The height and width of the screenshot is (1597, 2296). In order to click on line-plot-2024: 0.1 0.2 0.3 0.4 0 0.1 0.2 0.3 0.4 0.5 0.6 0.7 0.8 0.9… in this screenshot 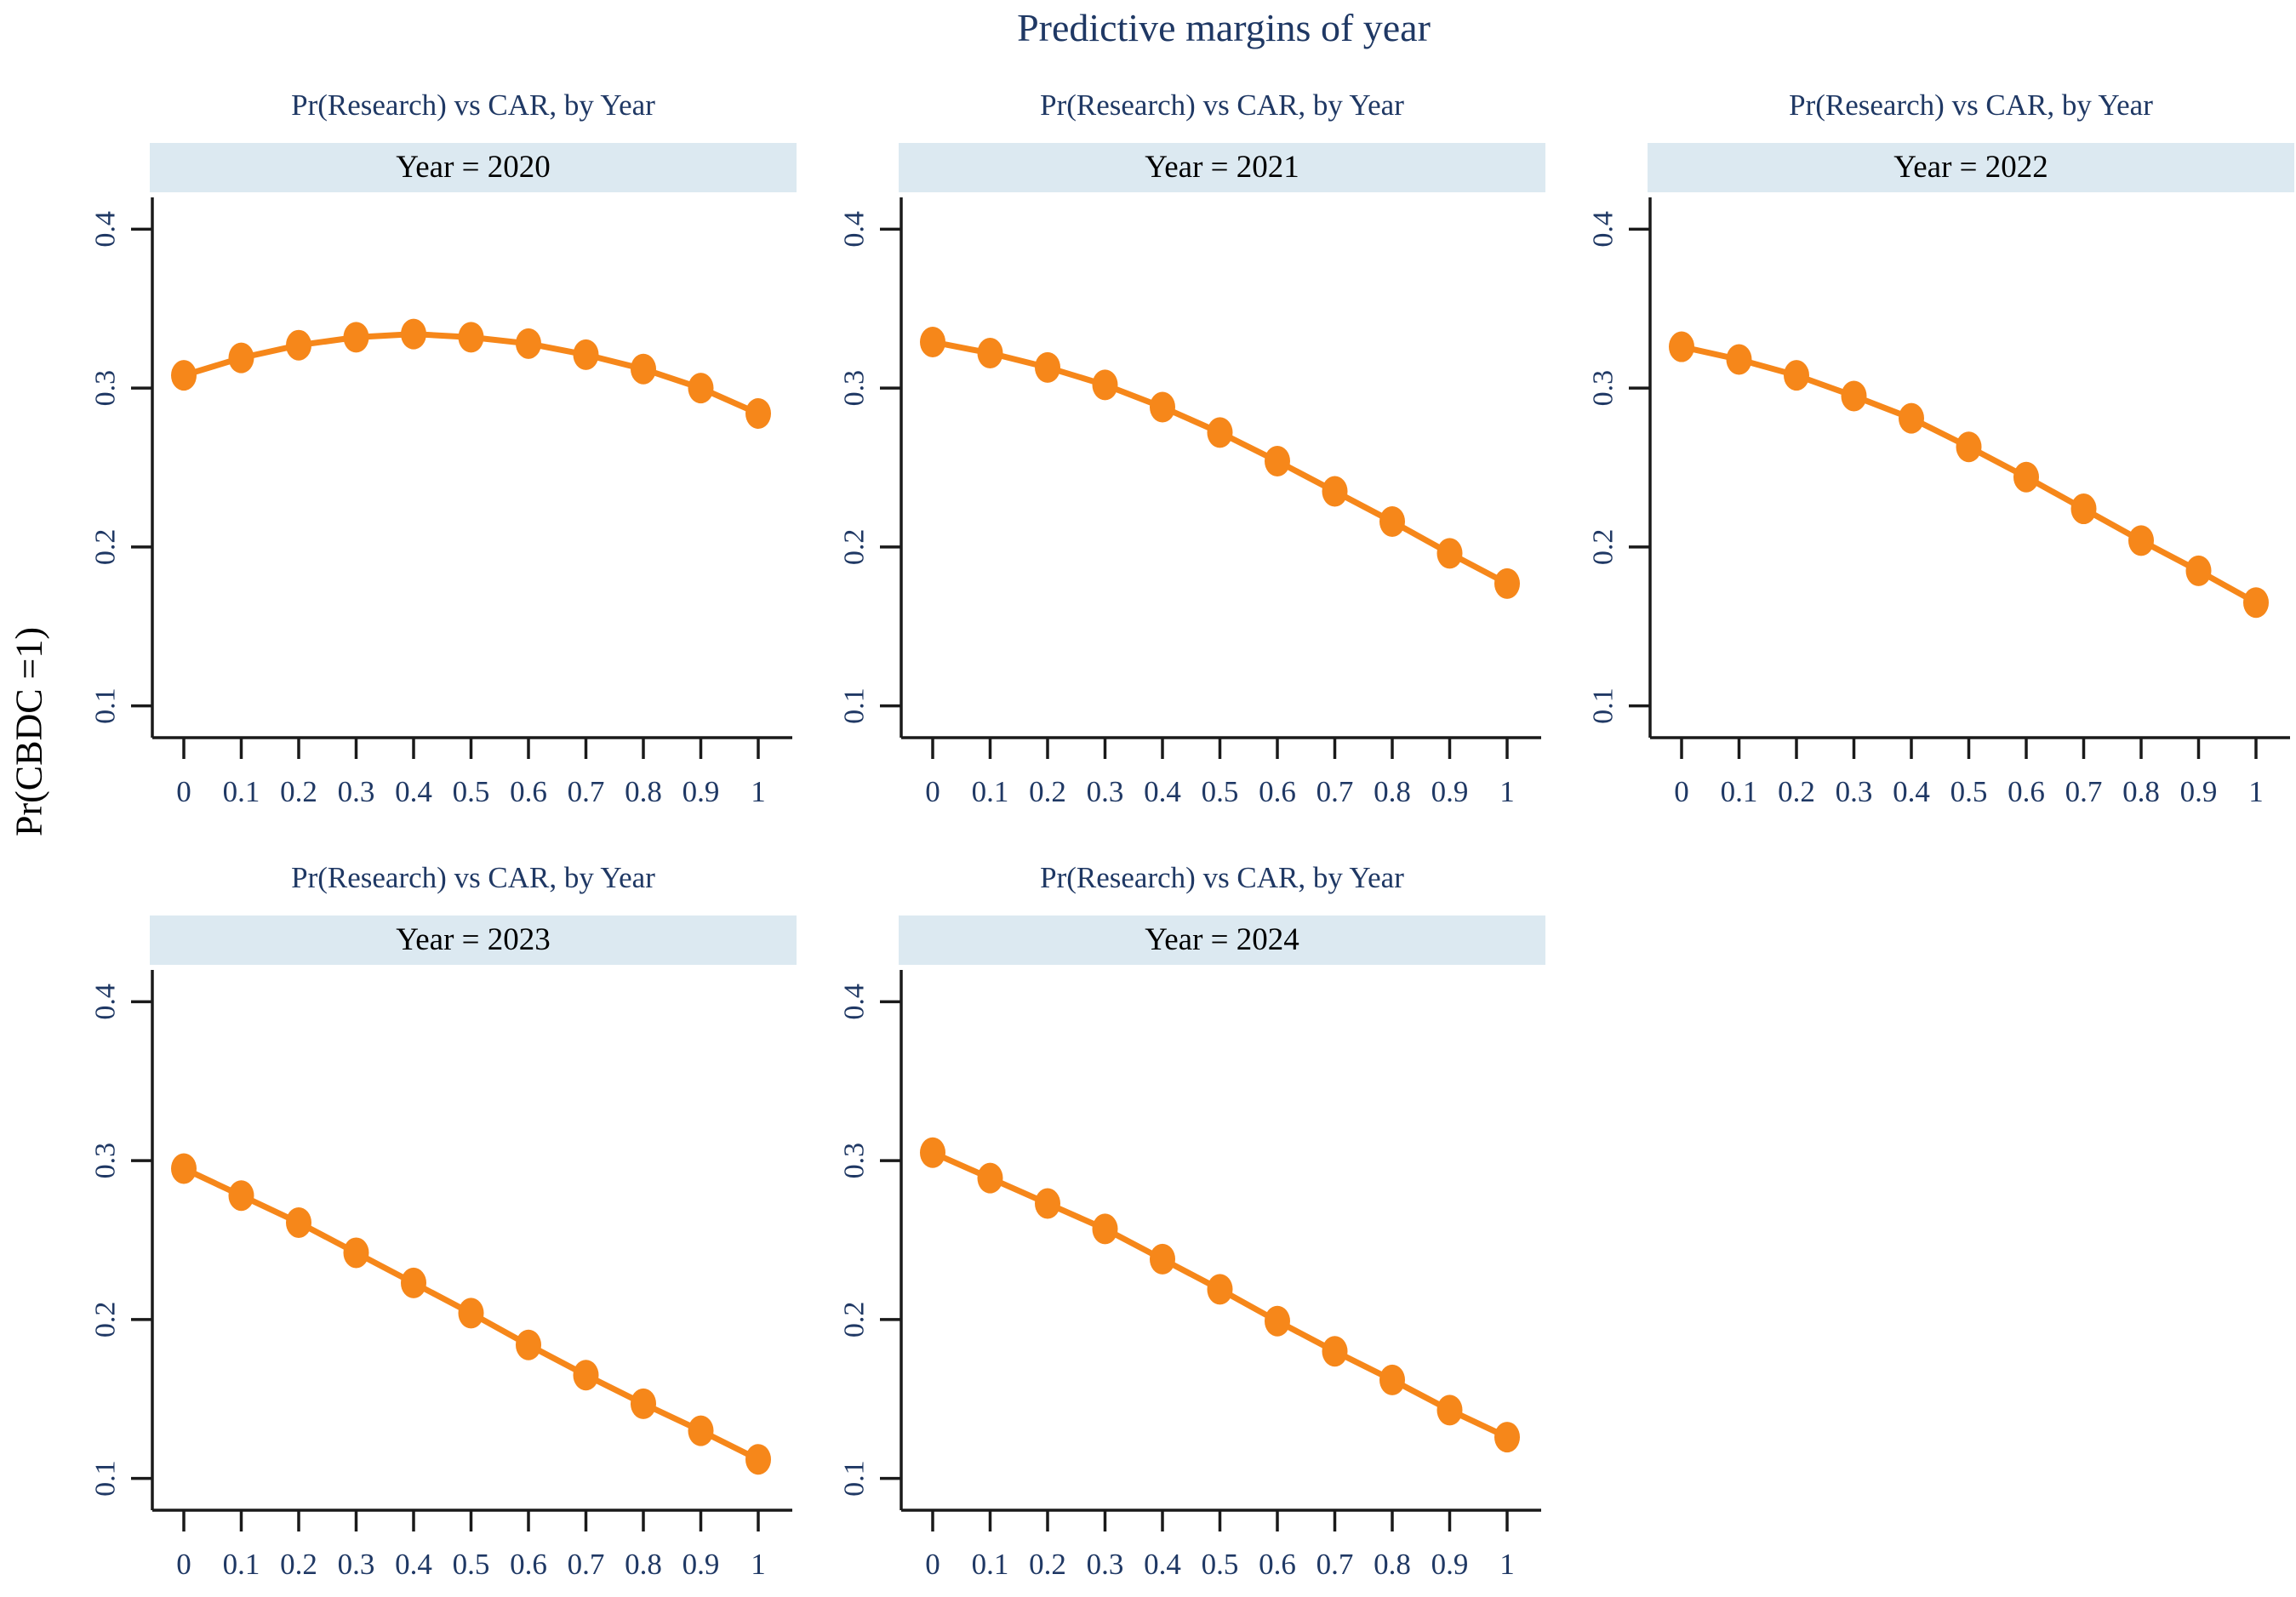, I will do `click(1190, 1275)`.